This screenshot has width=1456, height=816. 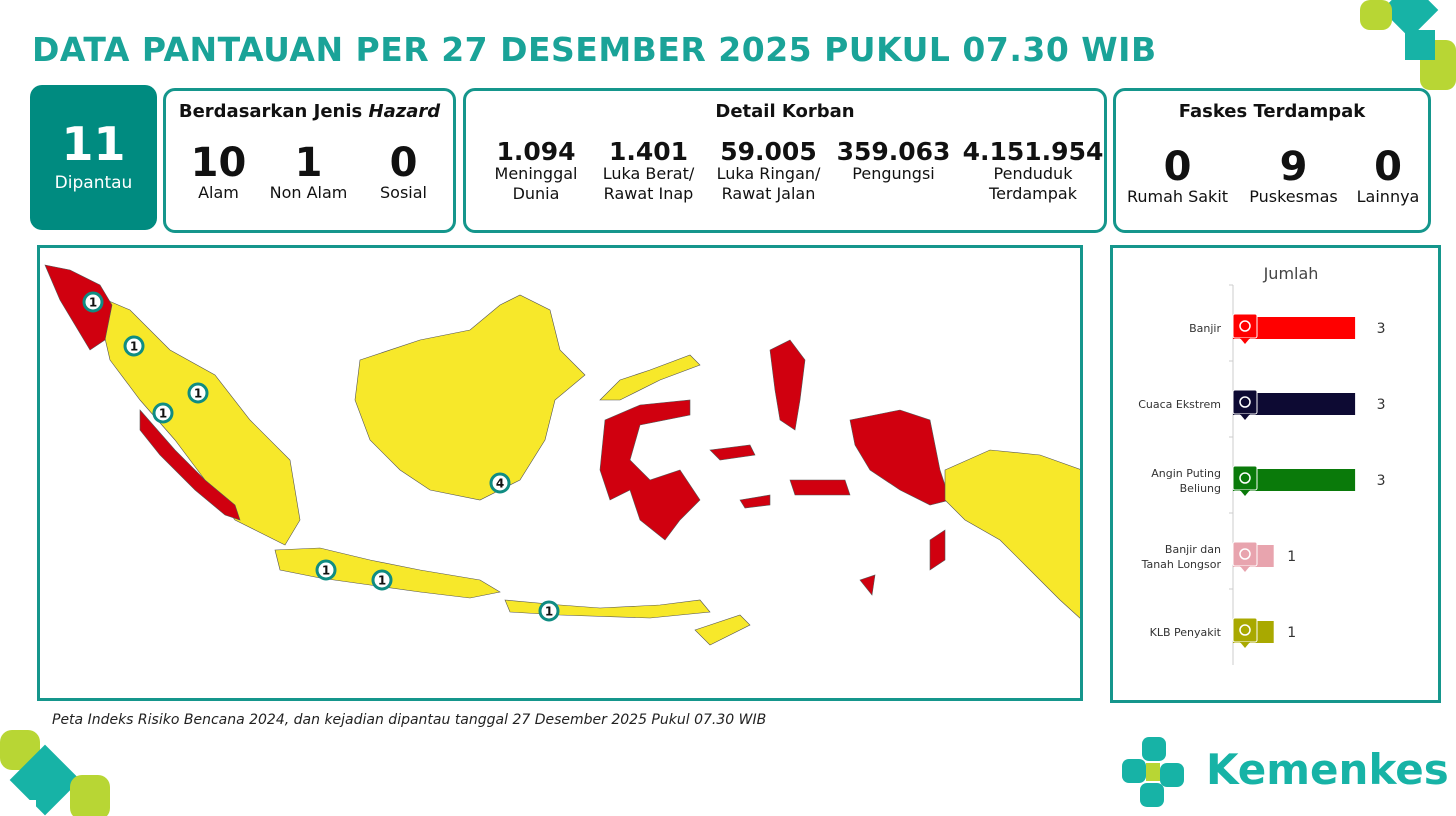 What do you see at coordinates (900, 457) in the screenshot?
I see `papua-west` at bounding box center [900, 457].